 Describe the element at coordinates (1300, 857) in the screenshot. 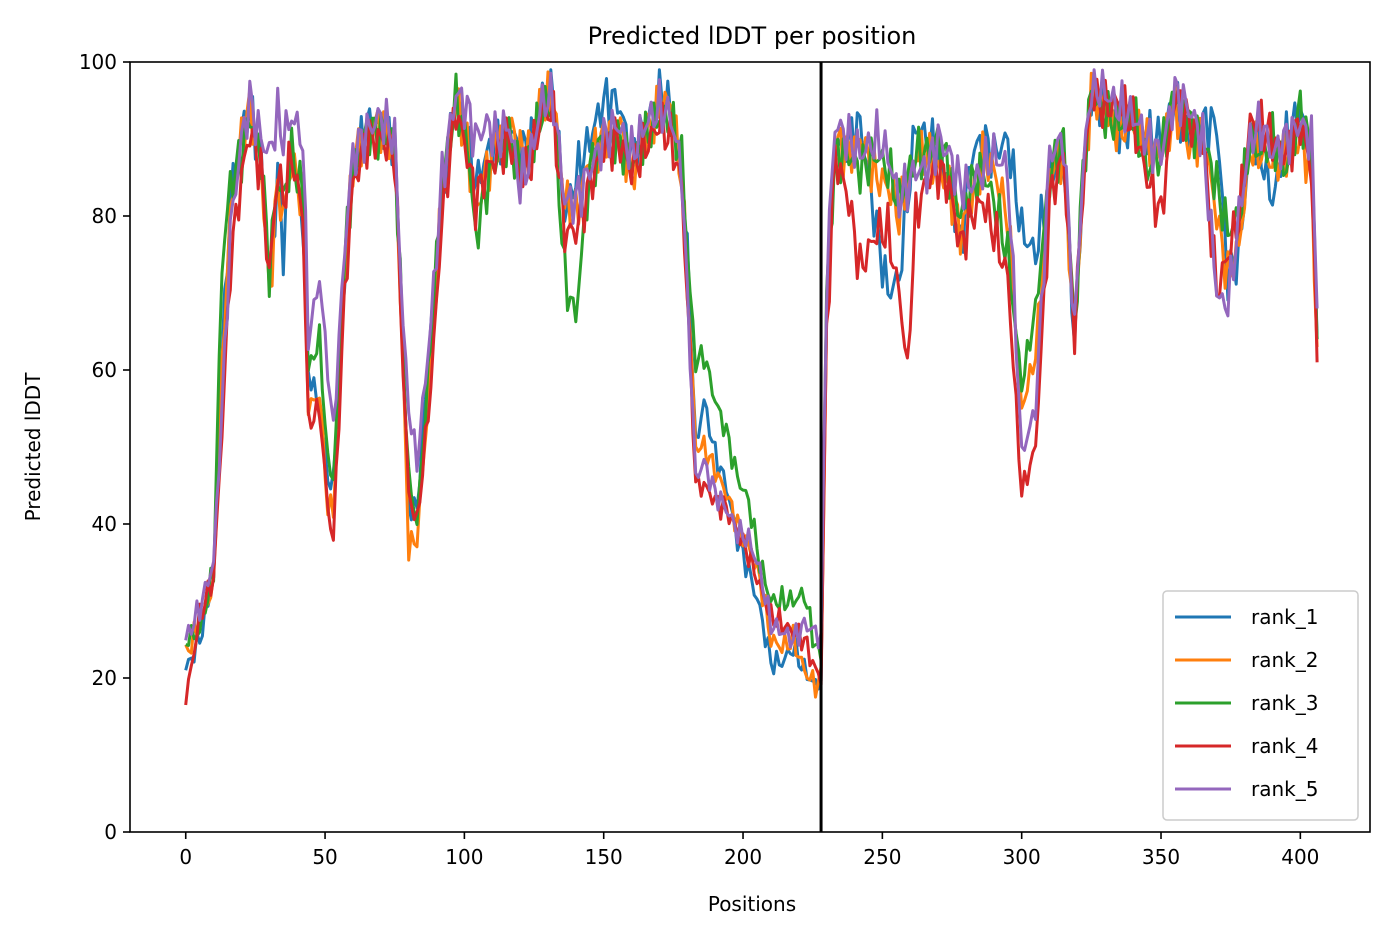

I see `x-tick-label: 400` at that location.